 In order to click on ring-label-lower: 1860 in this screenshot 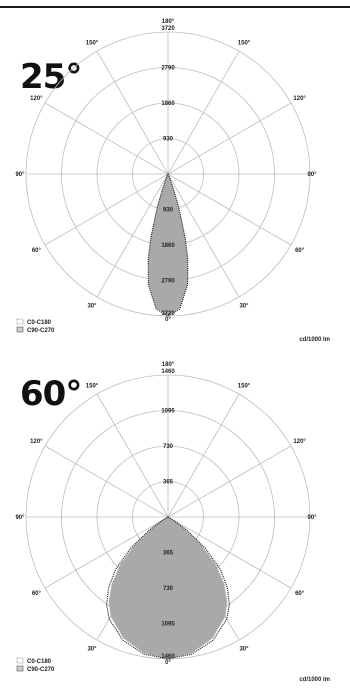, I will do `click(168, 246)`.